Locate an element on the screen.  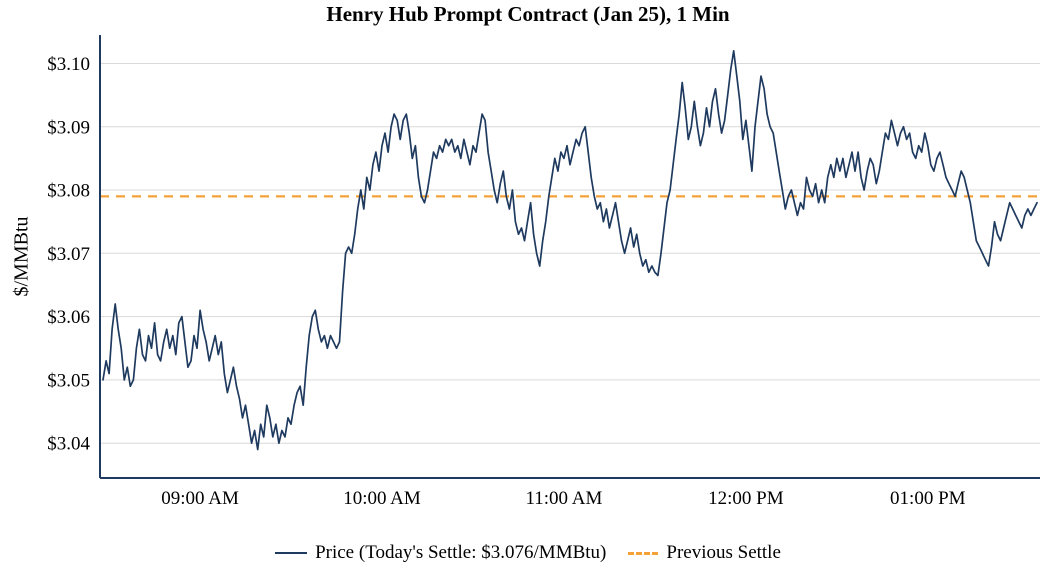
x-tick-label: 10:00 AM is located at coordinates (382, 498).